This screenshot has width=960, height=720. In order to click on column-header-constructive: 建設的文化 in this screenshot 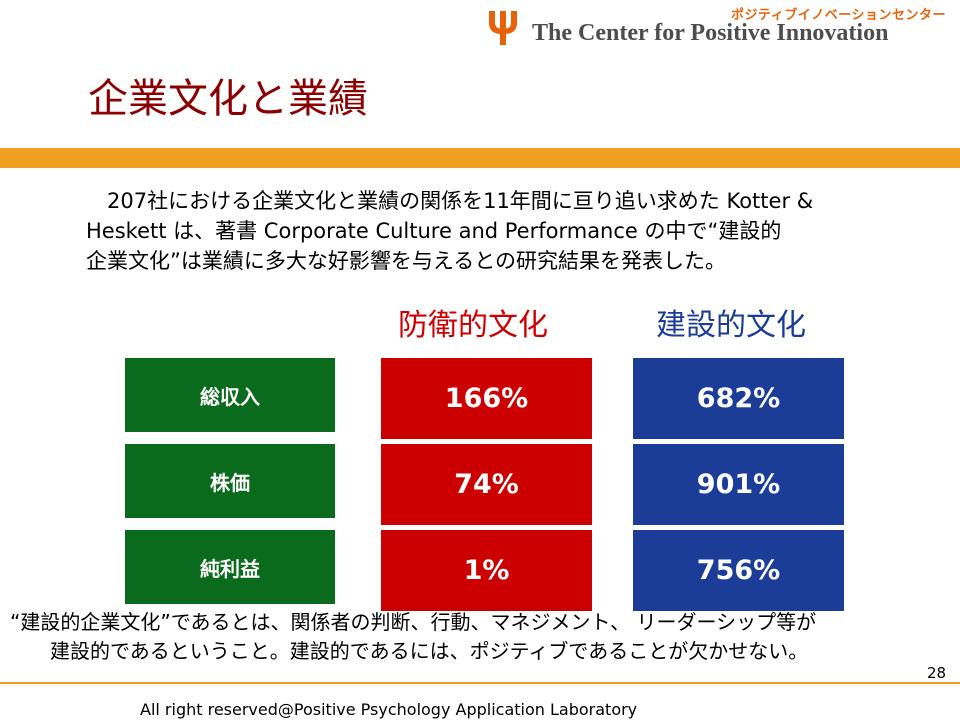, I will do `click(731, 325)`.